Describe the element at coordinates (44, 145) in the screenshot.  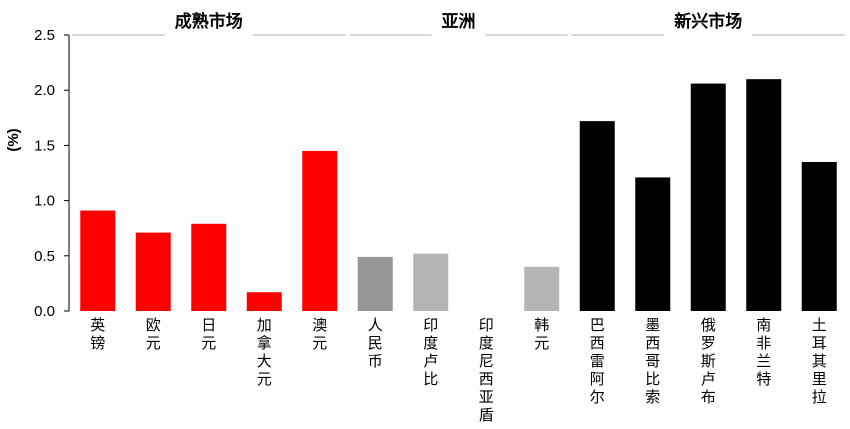
I see `y-tick-label: 1.5` at that location.